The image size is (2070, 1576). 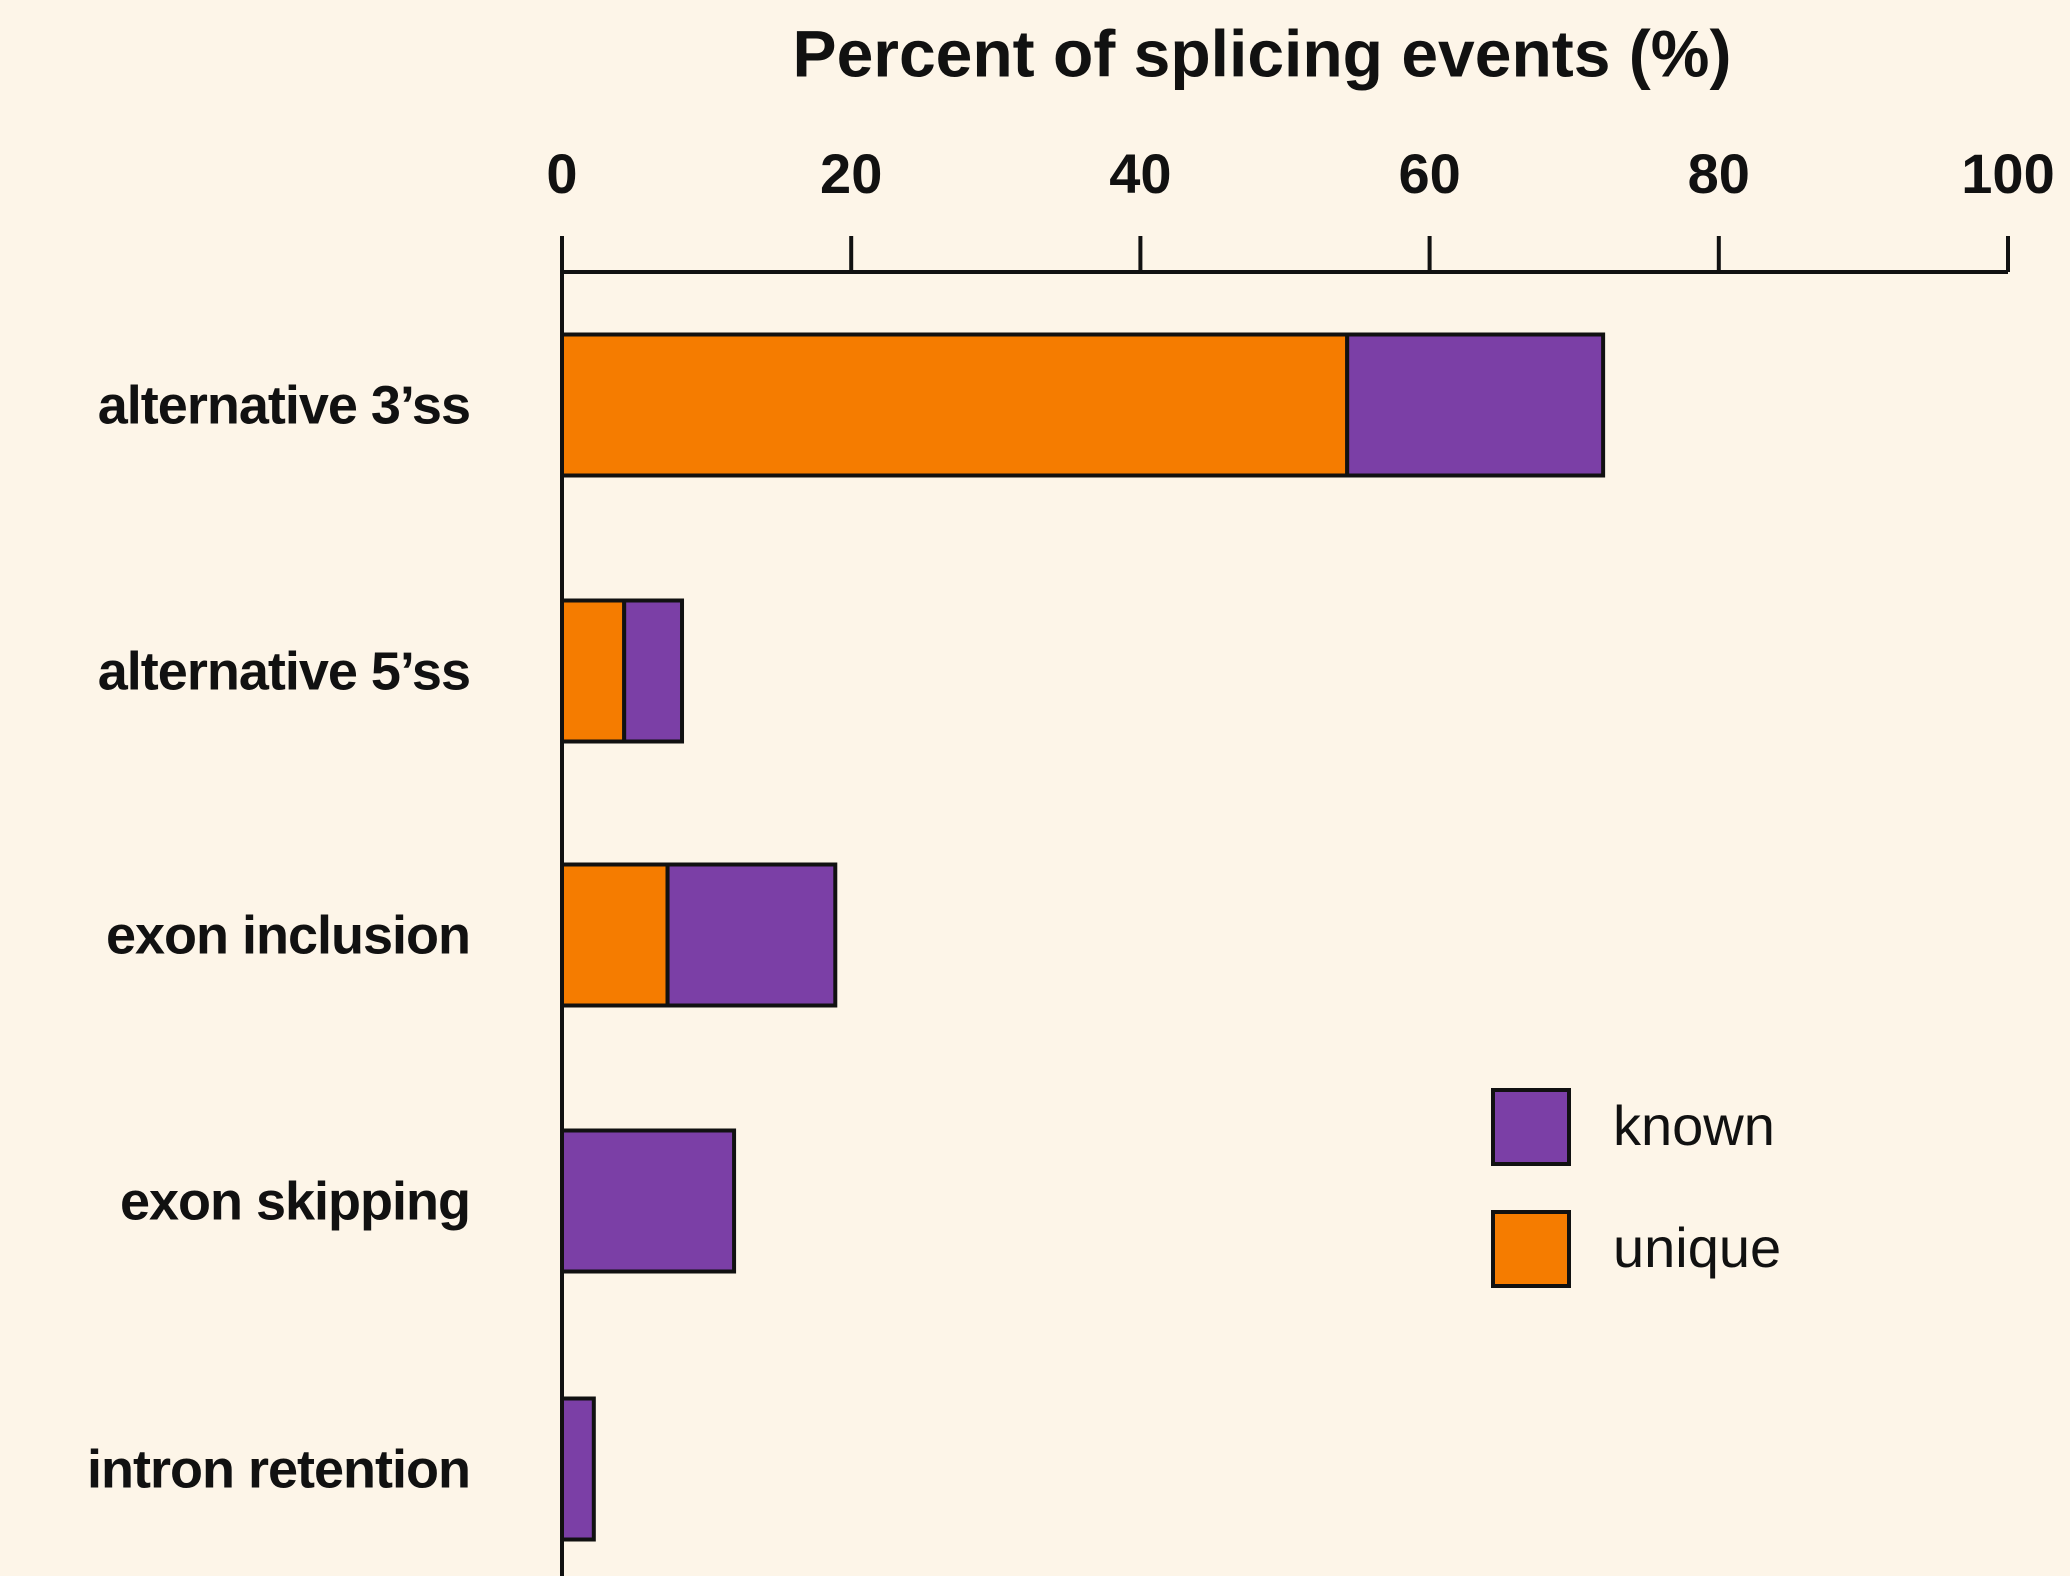 What do you see at coordinates (561, 173) in the screenshot?
I see `x-tick-label: 0` at bounding box center [561, 173].